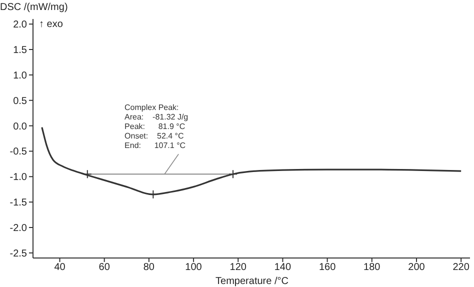  I want to click on y-tick-label: -2.0, so click(19, 228).